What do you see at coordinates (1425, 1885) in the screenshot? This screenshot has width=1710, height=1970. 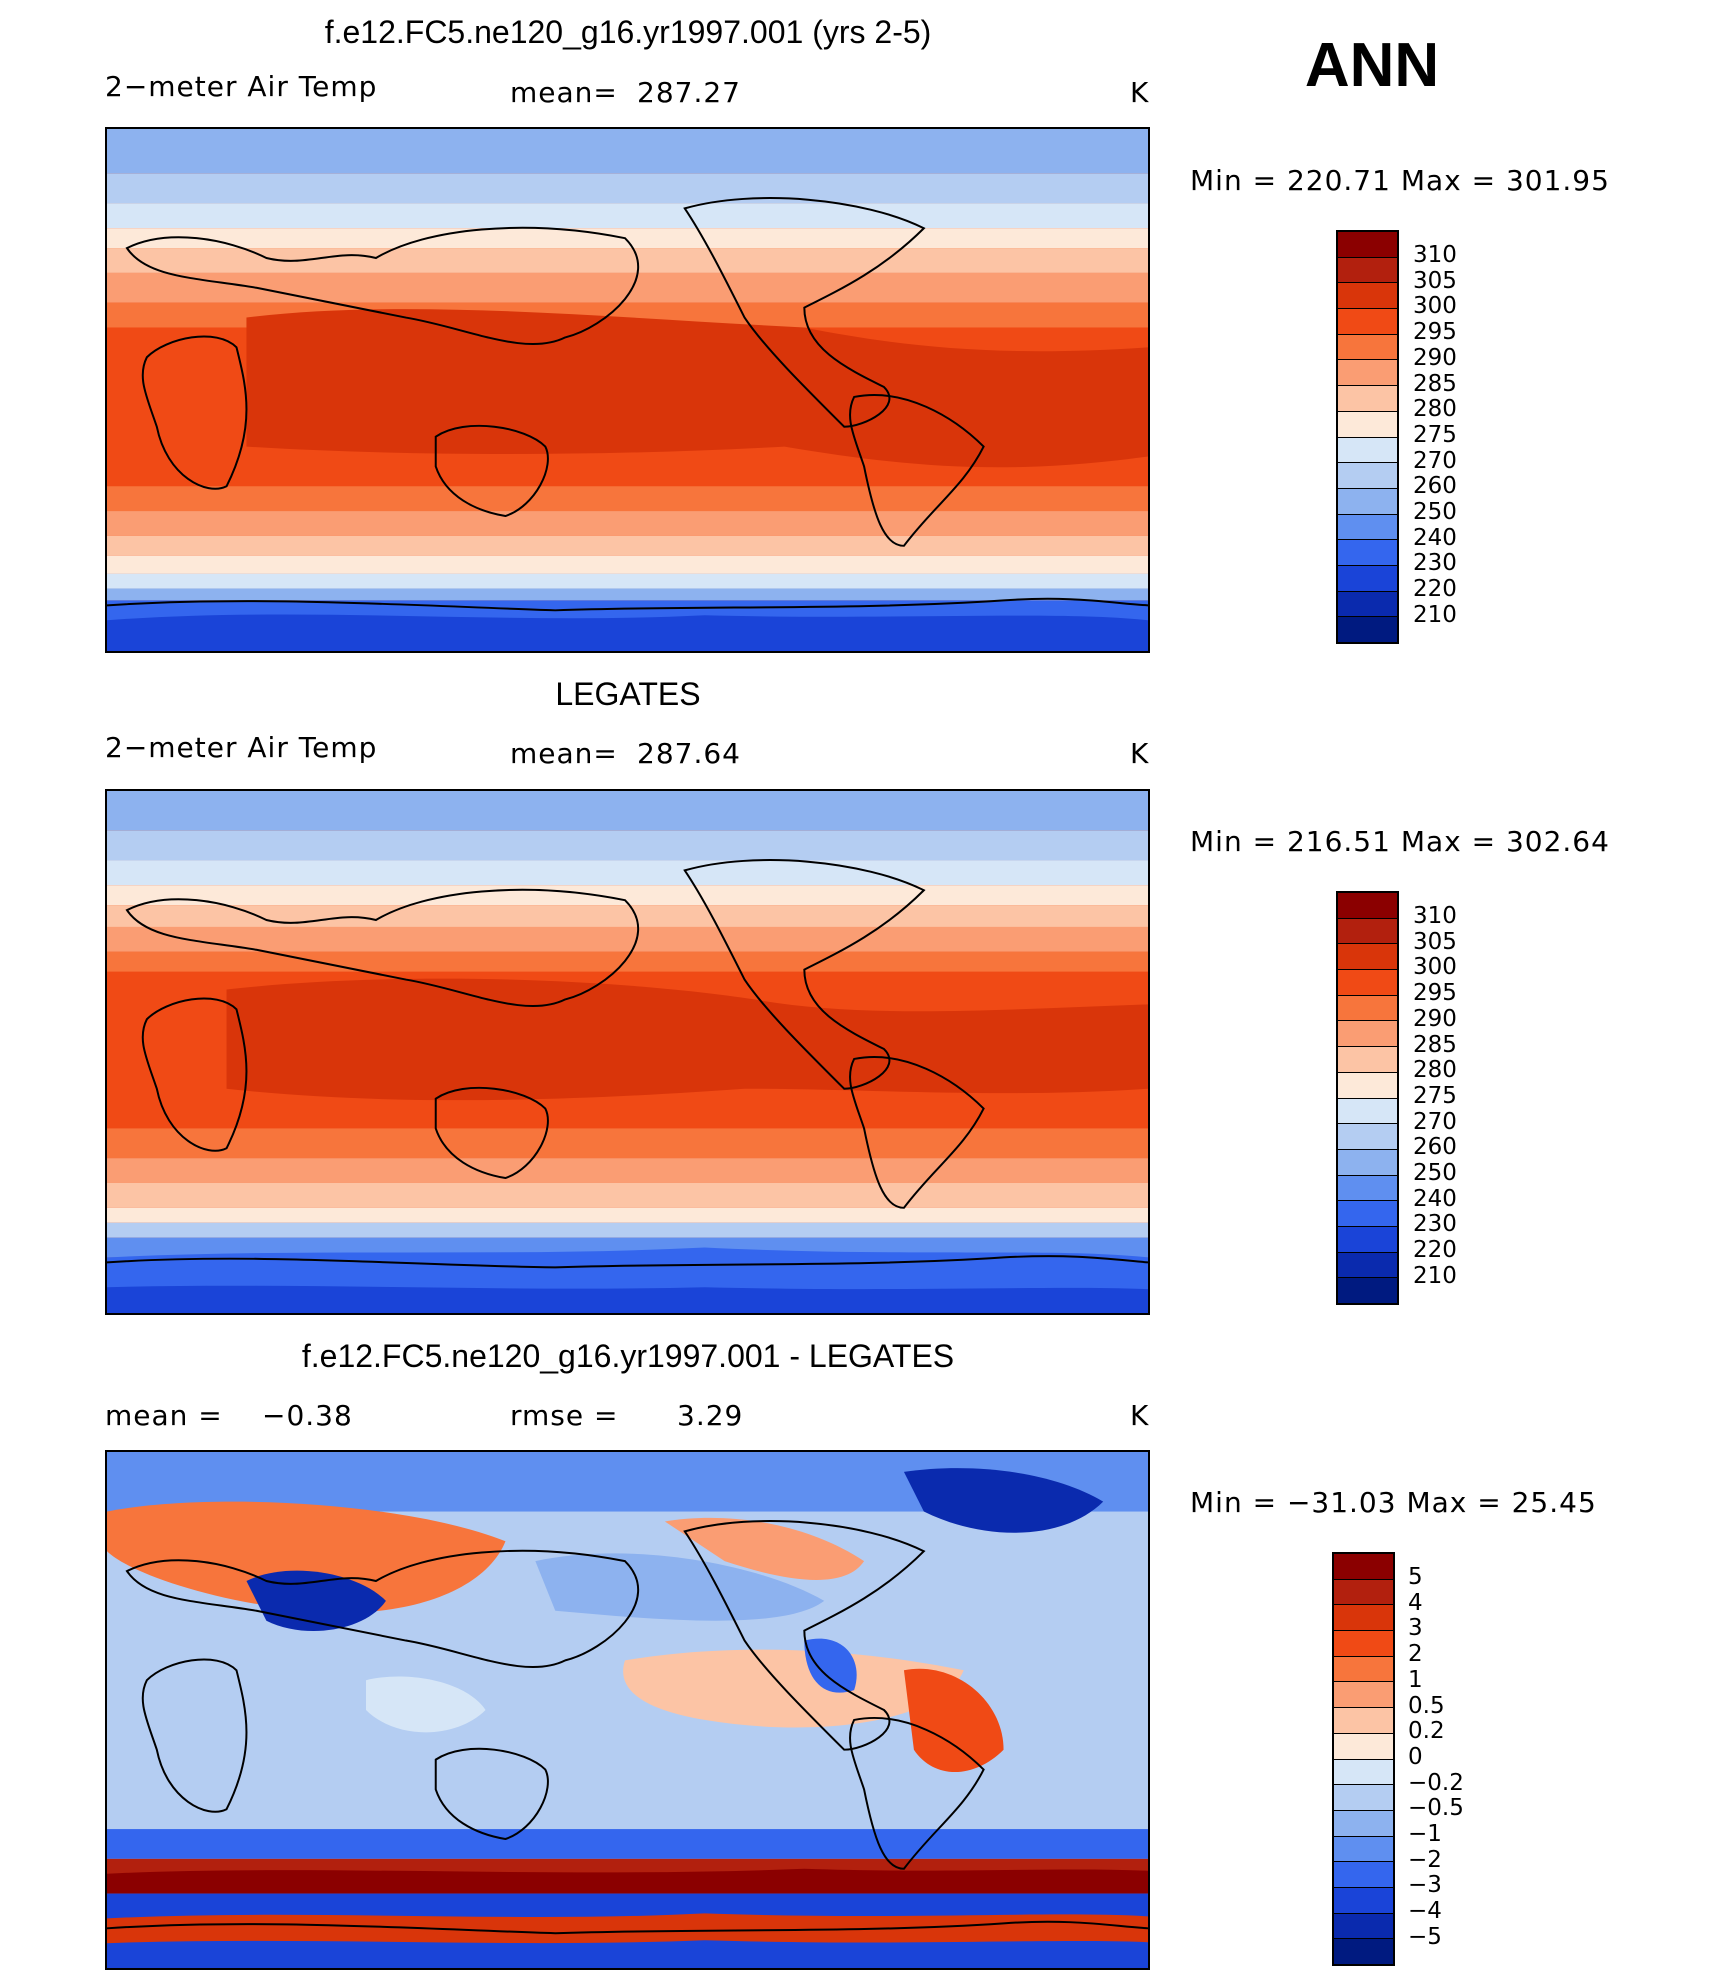 I see `colorbar-tick-label: −3` at bounding box center [1425, 1885].